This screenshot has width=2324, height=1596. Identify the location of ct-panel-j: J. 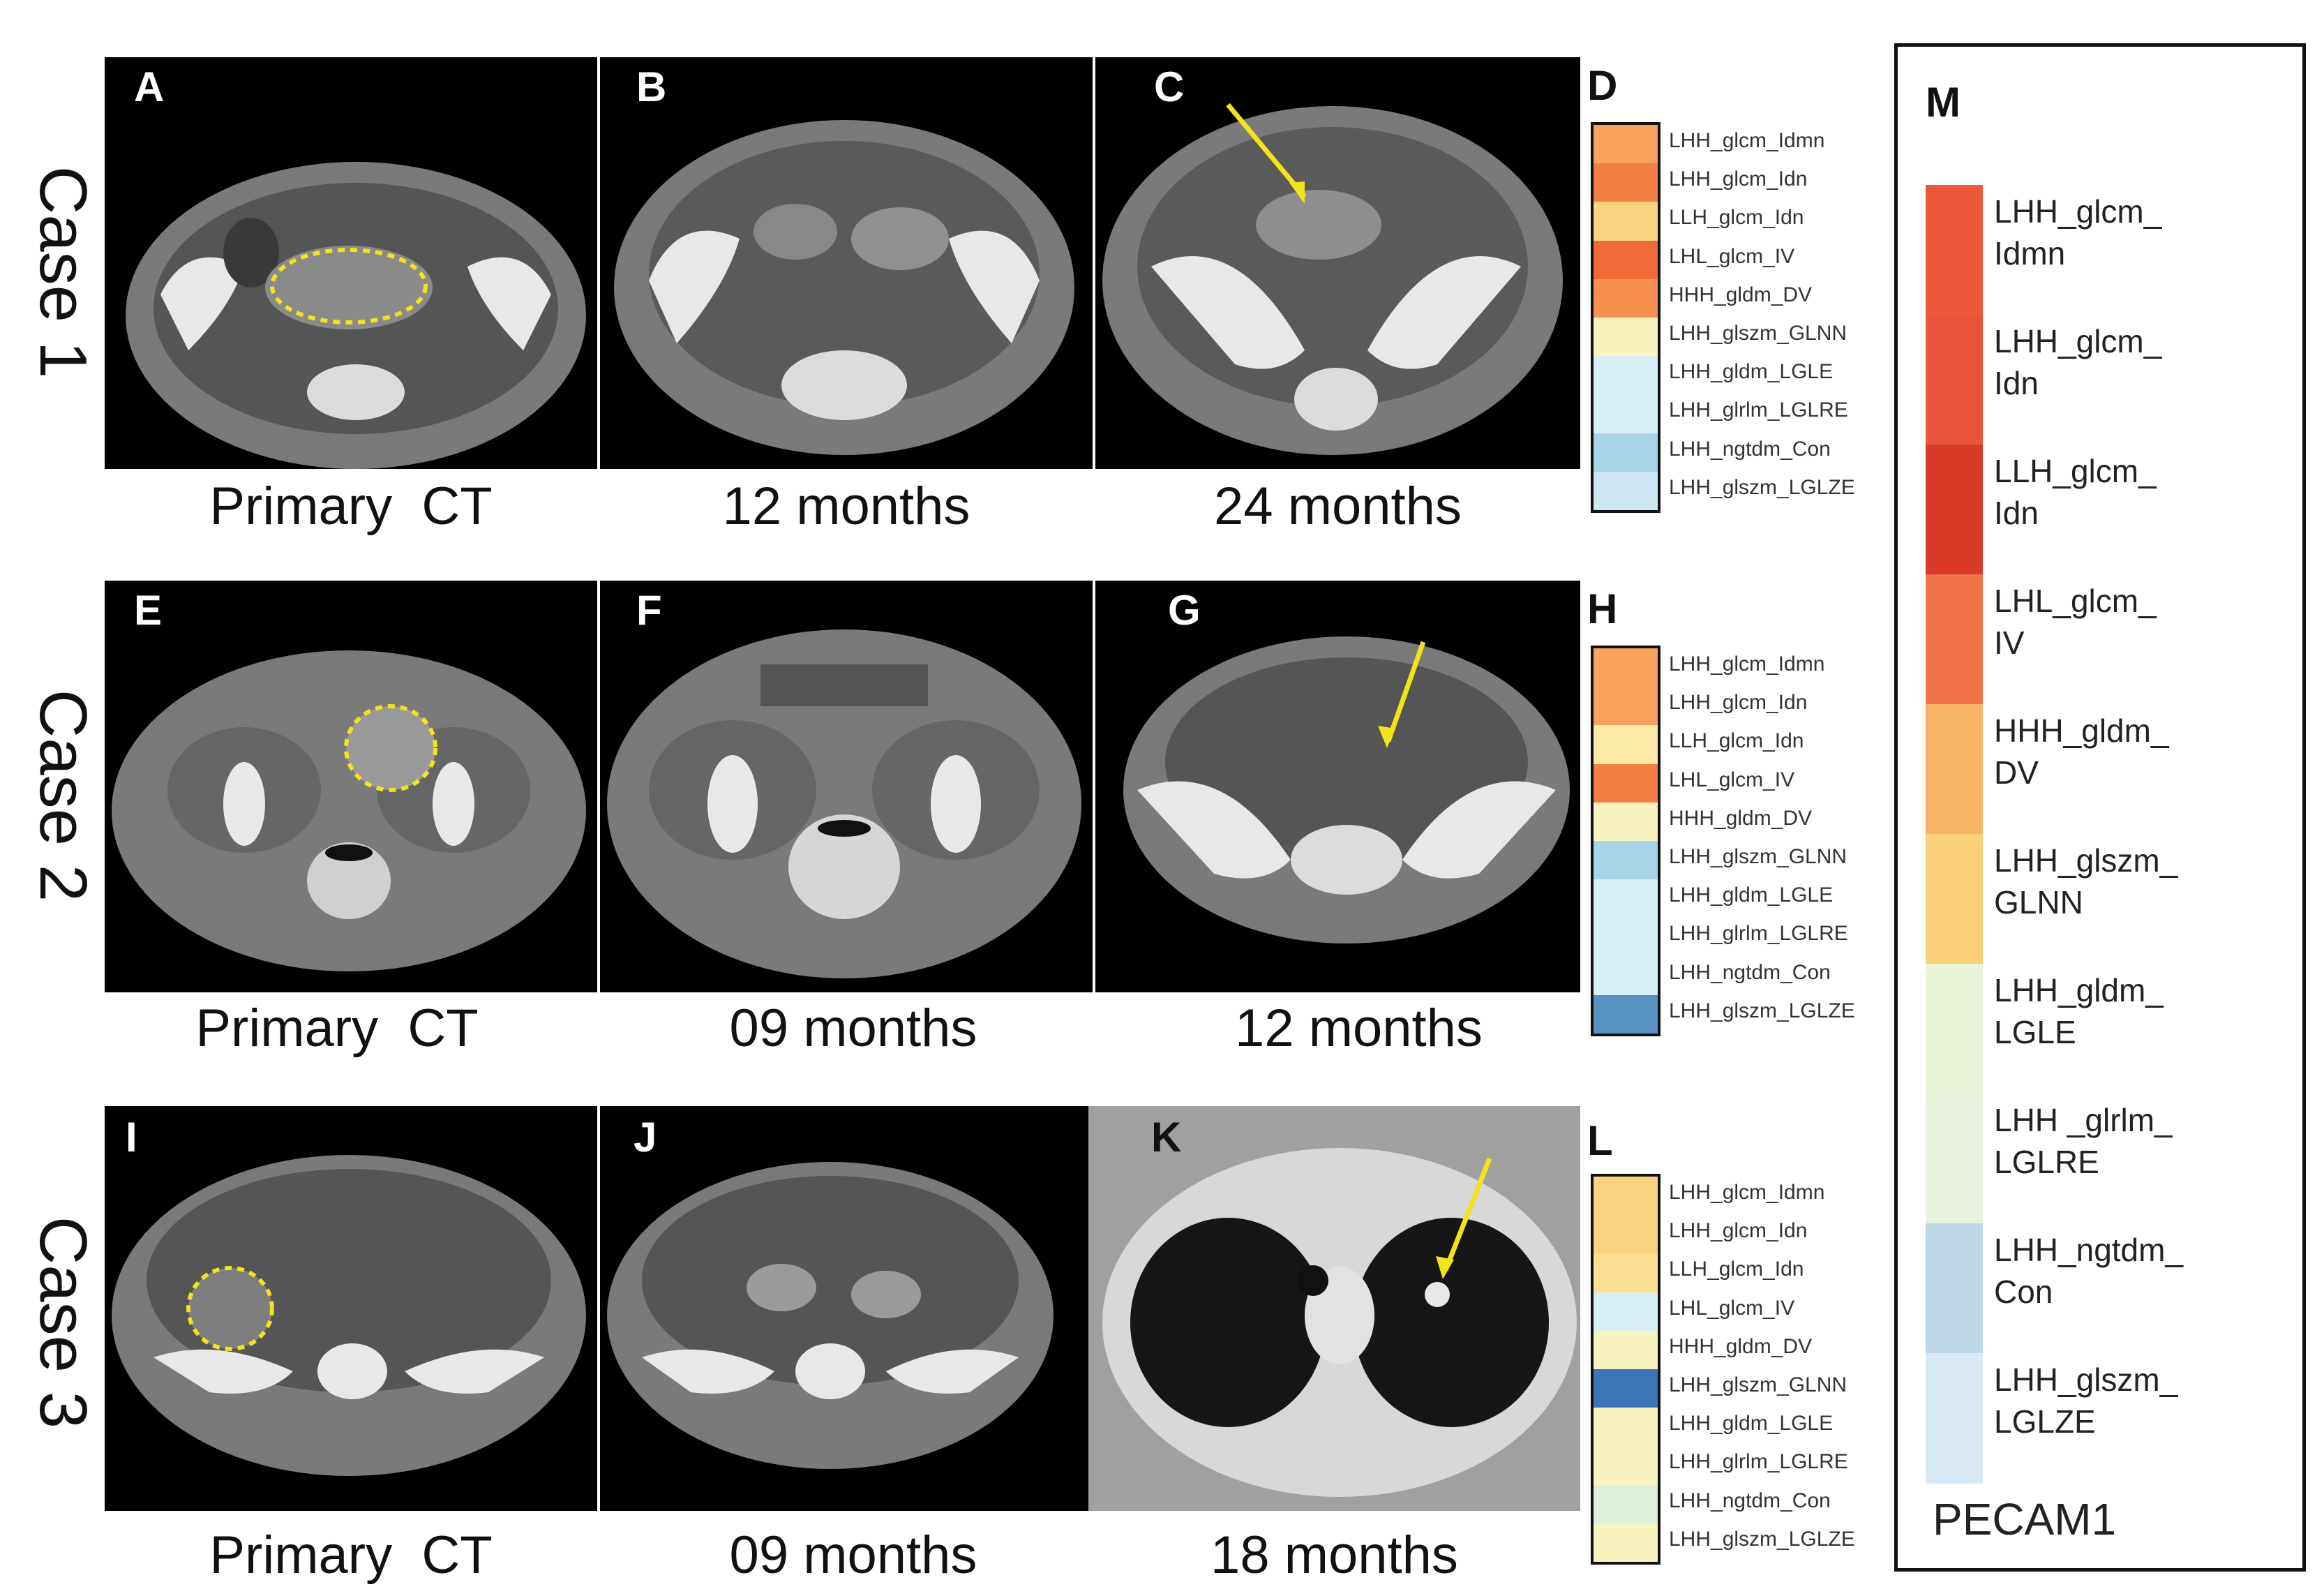
(844, 1308).